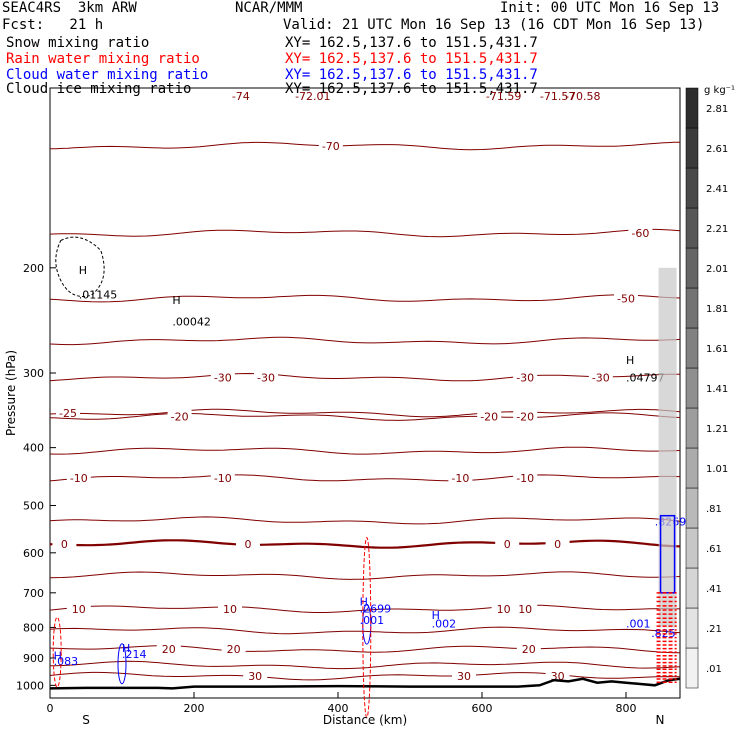 The image size is (740, 740). I want to click on contour-label: -50, so click(626, 298).